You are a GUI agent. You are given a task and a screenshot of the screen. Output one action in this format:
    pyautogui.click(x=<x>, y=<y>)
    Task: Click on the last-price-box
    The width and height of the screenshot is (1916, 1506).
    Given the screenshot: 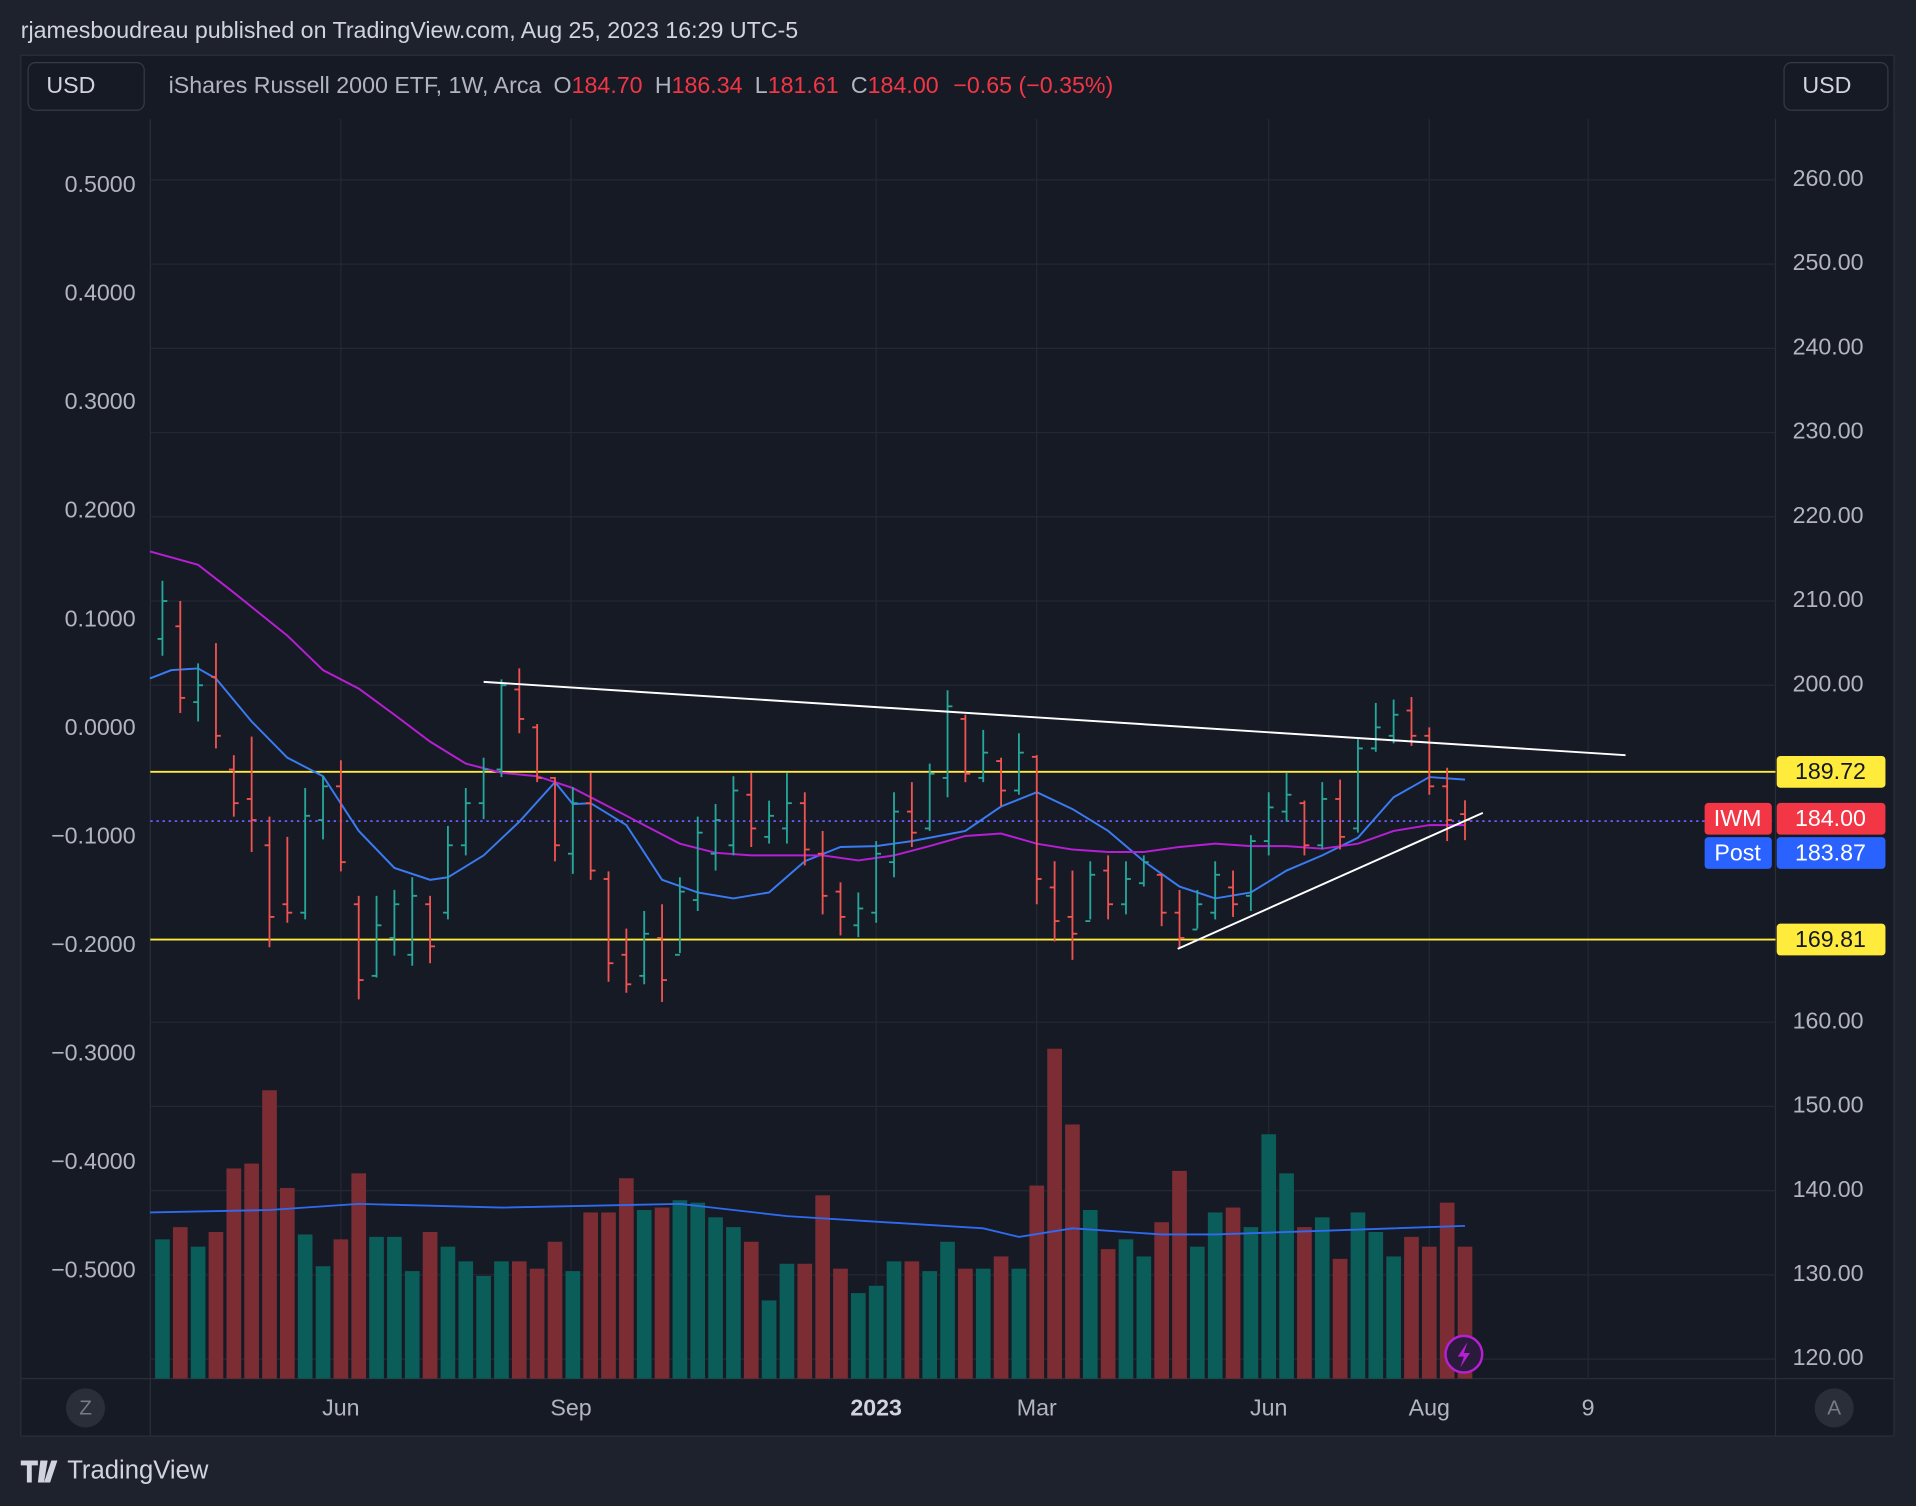 What is the action you would take?
    pyautogui.click(x=1831, y=818)
    